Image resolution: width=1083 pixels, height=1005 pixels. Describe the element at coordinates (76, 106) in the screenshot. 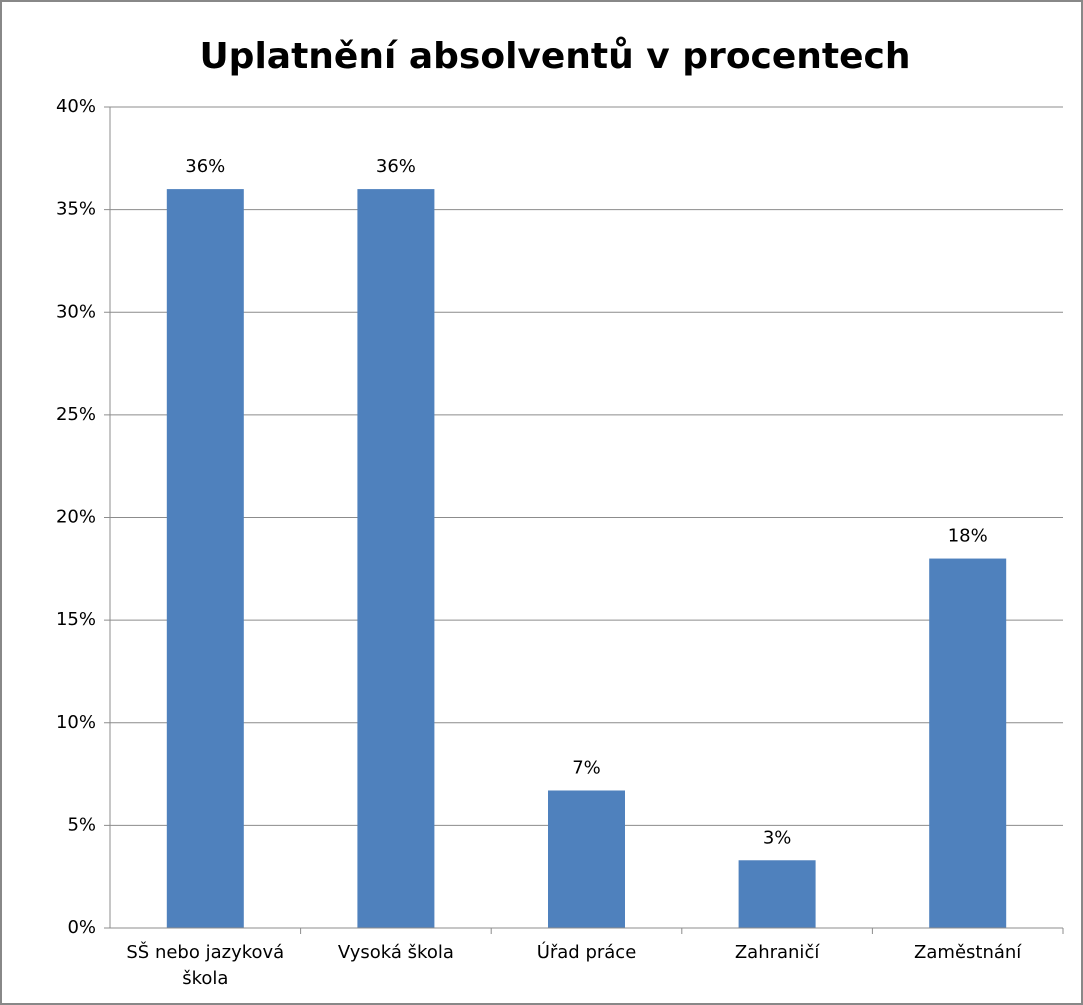

I see `y-tick-label: 40%` at that location.